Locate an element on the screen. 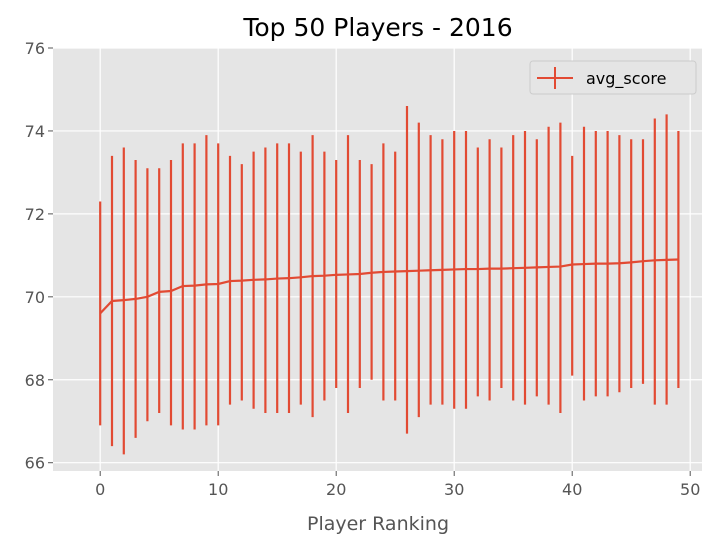  chart-title: Top 50 Players - 2016 is located at coordinates (377, 27).